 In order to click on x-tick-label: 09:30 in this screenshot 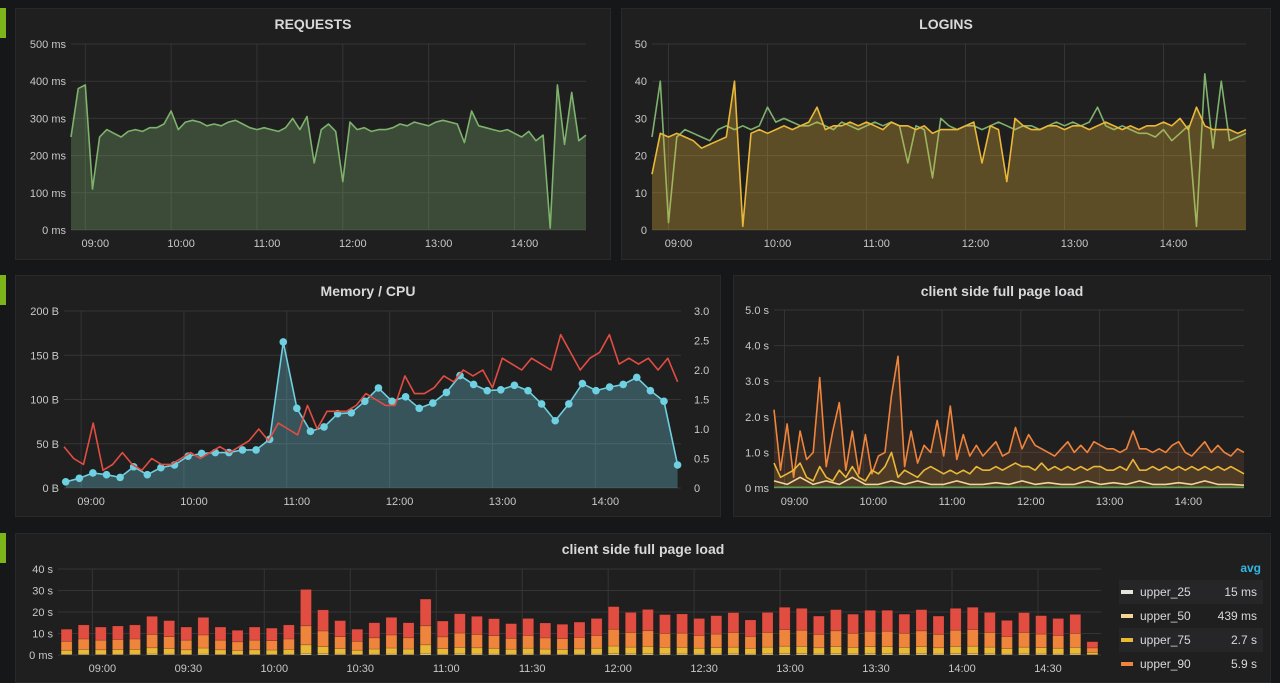, I will do `click(189, 669)`.